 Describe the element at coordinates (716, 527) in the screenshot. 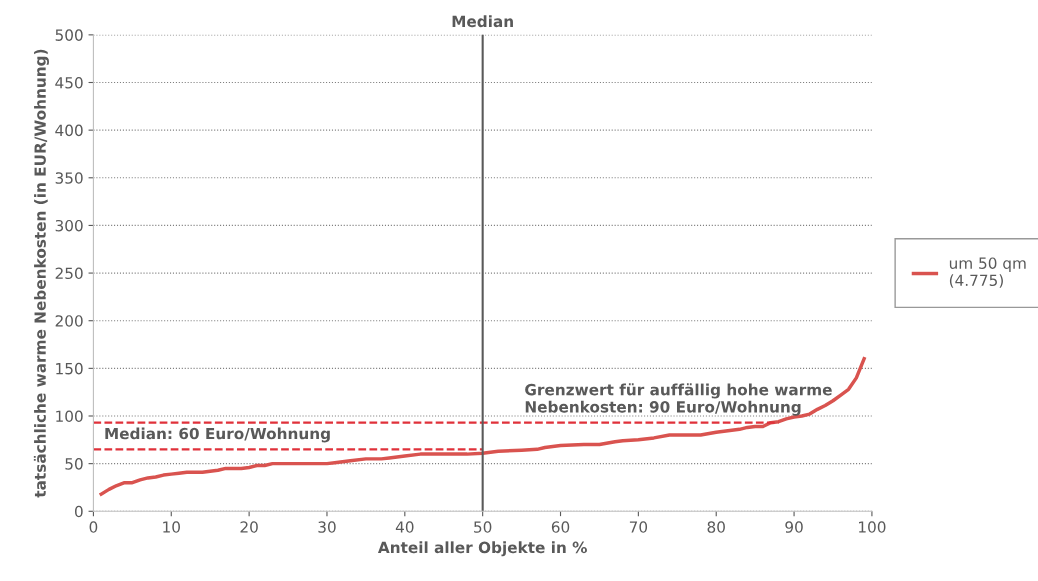

I see `x-tick-label: 80` at that location.